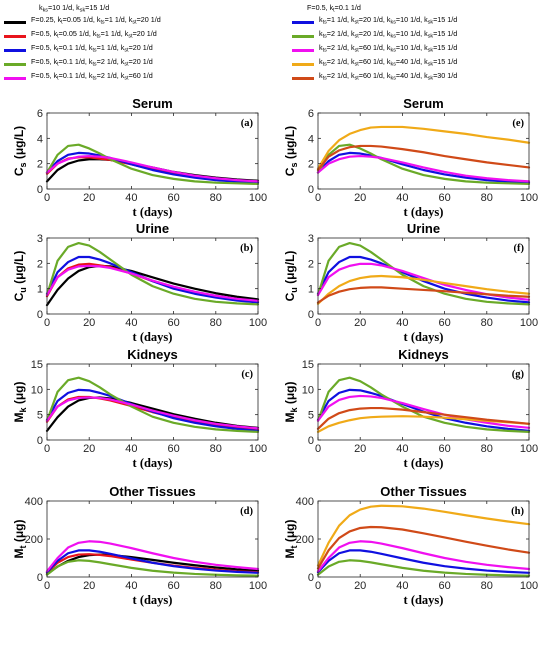 The width and height of the screenshot is (550, 662). I want to click on panel-label: (g), so click(518, 374).